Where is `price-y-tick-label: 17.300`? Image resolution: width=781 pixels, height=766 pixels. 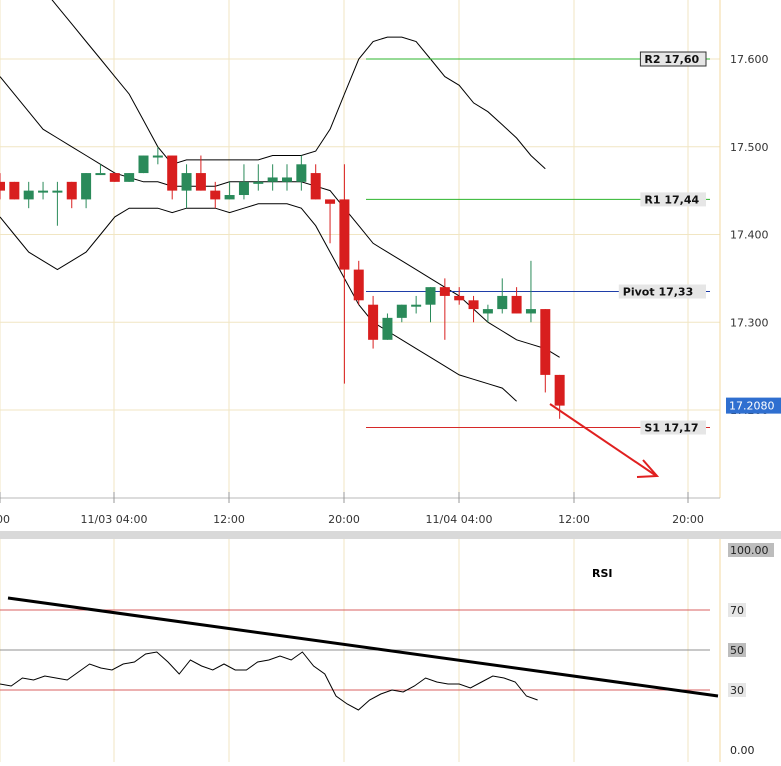 price-y-tick-label: 17.300 is located at coordinates (749, 322).